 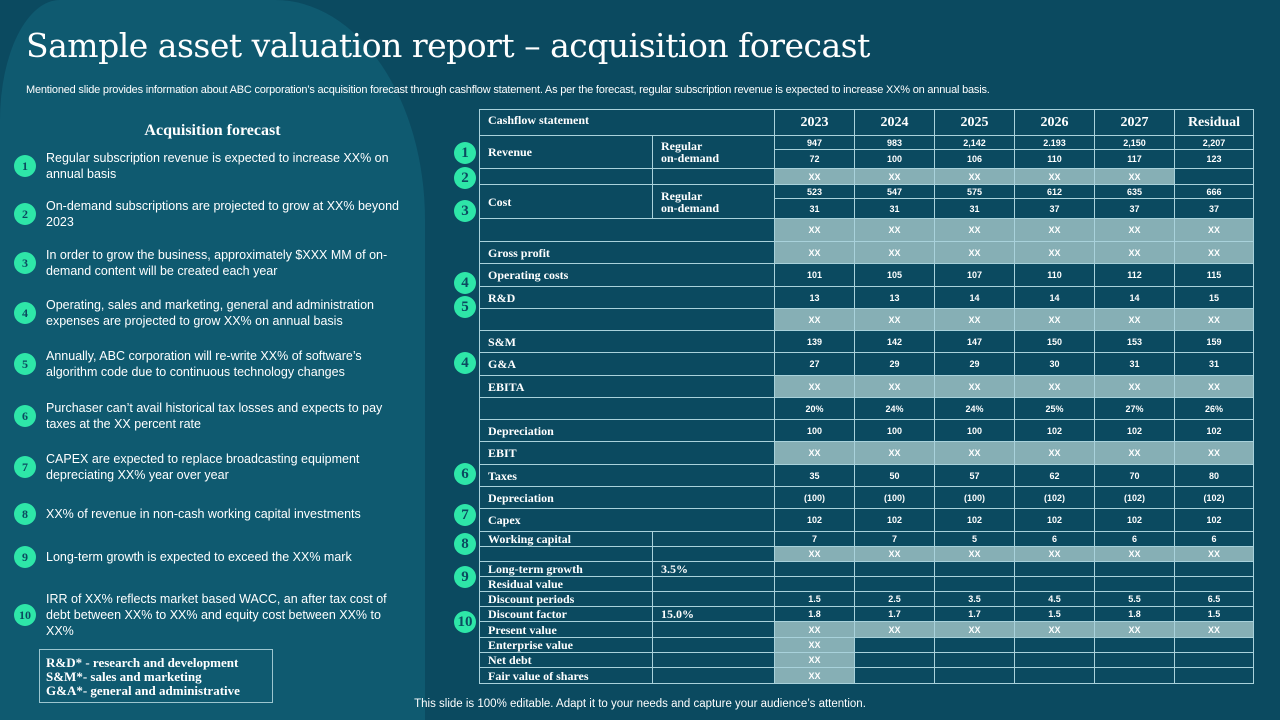 I want to click on value-cell: 575, so click(x=974, y=191).